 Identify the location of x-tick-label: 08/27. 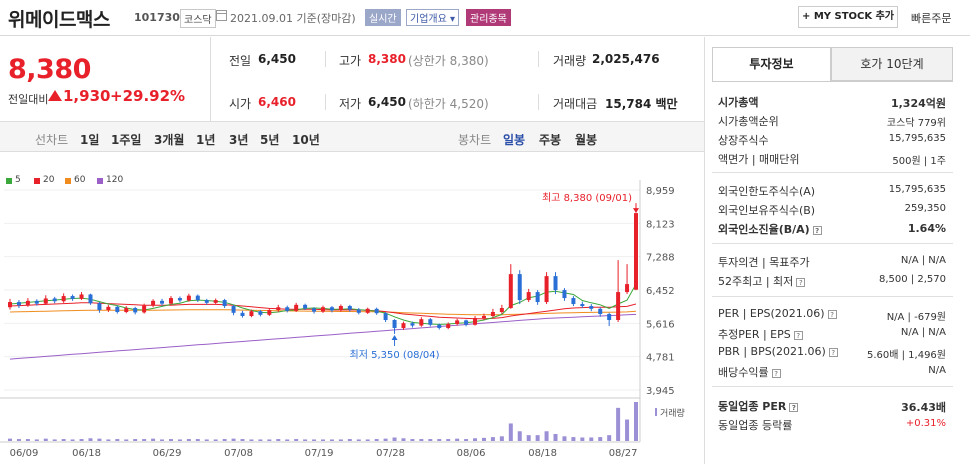
(623, 453).